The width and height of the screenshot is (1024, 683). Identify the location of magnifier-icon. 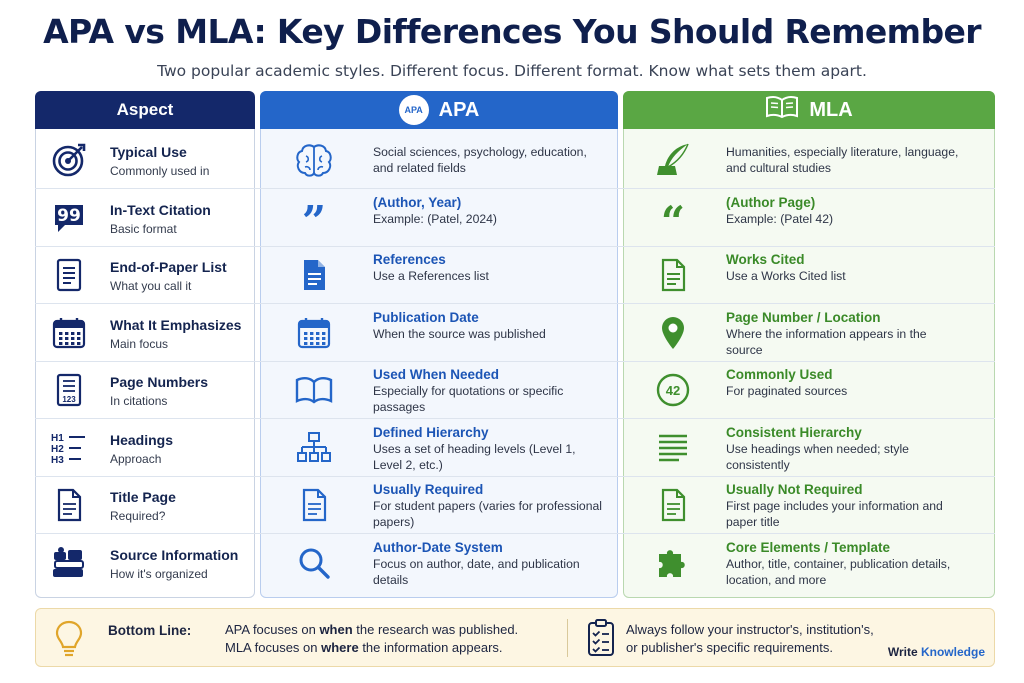
(314, 563).